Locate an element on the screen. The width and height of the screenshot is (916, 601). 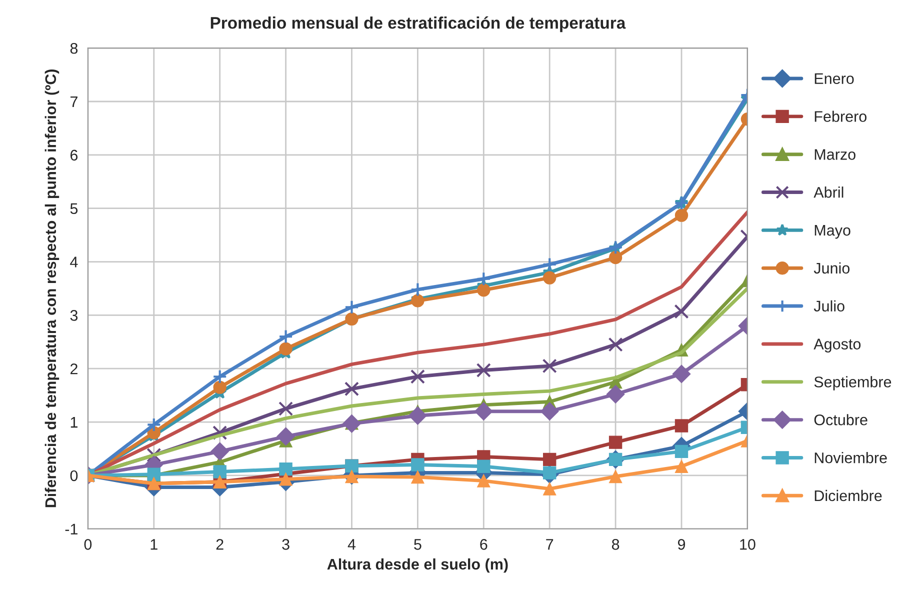
x-tick-label: 8 is located at coordinates (616, 544).